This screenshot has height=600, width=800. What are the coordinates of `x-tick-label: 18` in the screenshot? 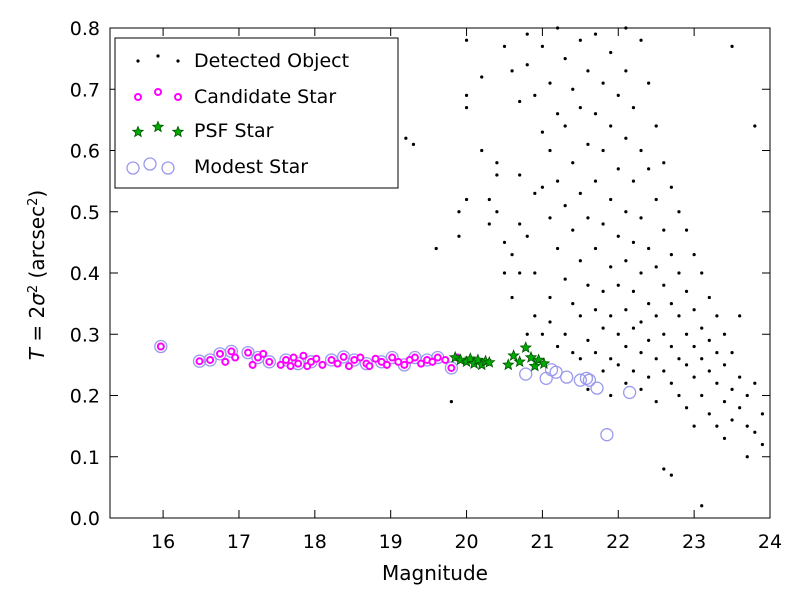 It's located at (315, 542).